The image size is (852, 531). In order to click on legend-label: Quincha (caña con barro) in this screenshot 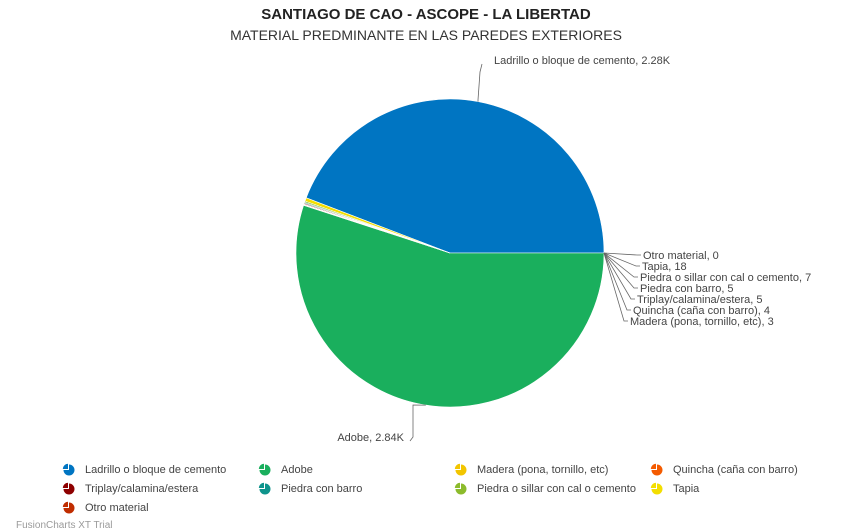, I will do `click(735, 470)`.